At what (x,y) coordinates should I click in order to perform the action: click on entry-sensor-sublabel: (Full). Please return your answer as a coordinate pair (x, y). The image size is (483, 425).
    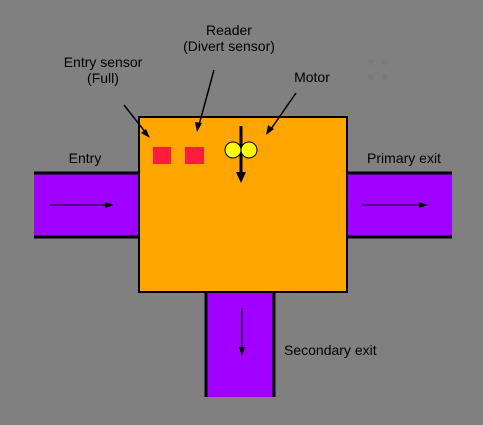
    Looking at the image, I should click on (103, 78).